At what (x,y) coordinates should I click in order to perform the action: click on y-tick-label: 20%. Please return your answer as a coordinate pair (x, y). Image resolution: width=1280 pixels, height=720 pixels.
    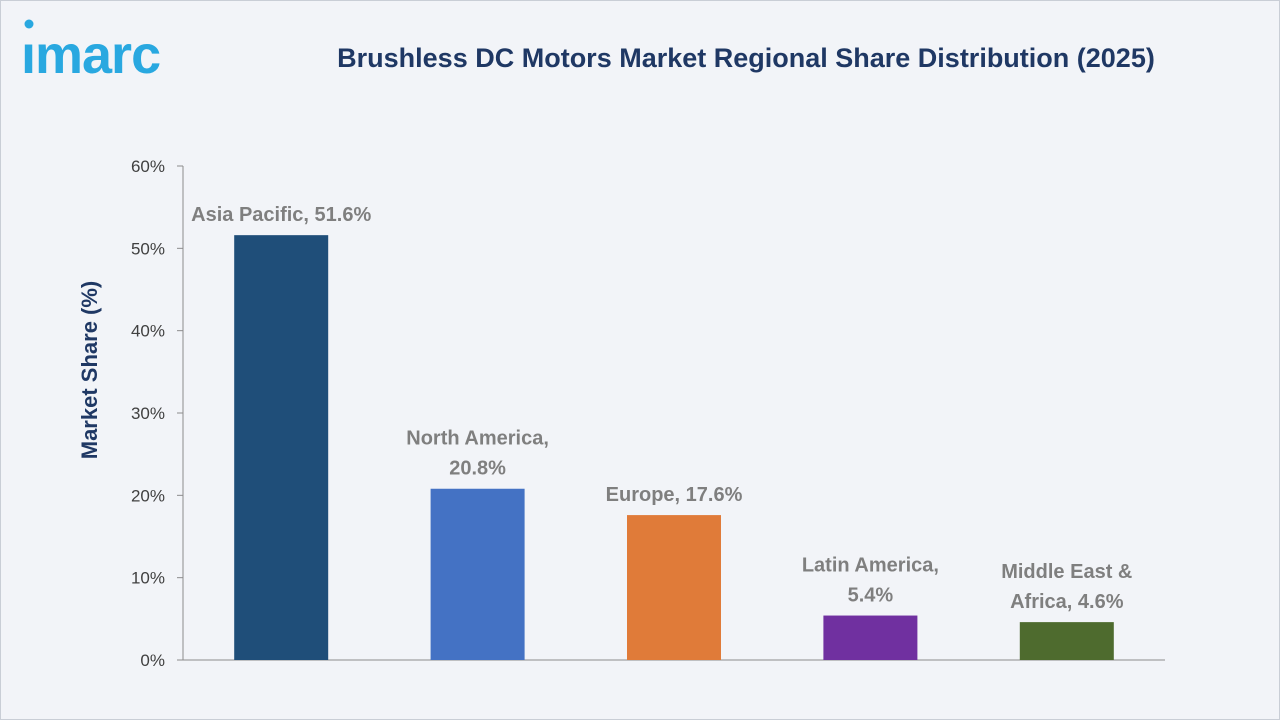
    Looking at the image, I should click on (148, 495).